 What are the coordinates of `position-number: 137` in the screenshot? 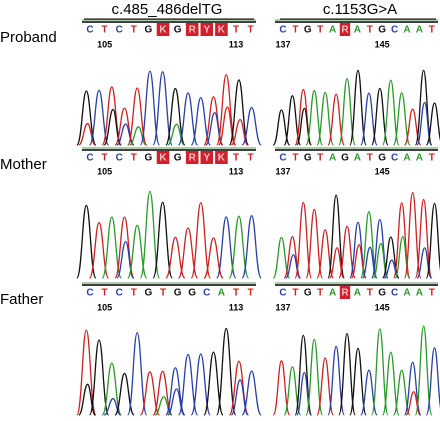 It's located at (282, 44).